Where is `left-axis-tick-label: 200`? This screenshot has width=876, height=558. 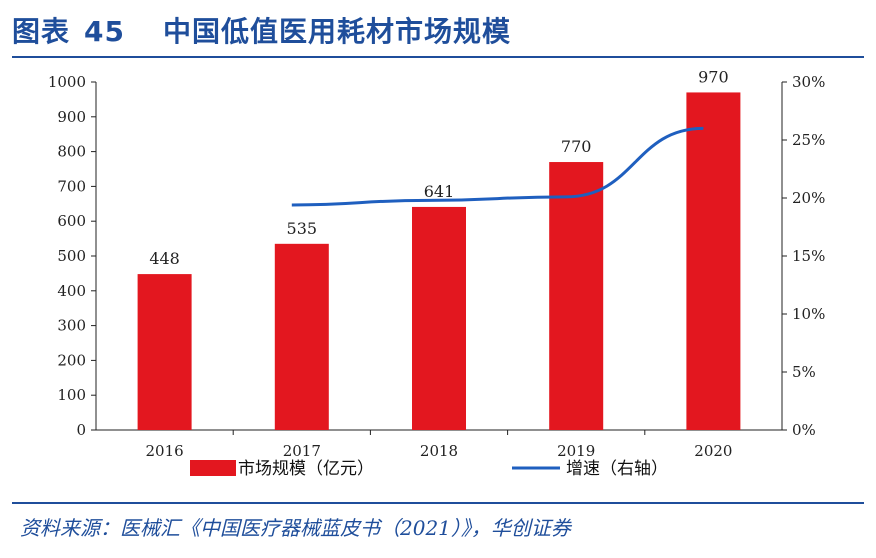 left-axis-tick-label: 200 is located at coordinates (71, 360).